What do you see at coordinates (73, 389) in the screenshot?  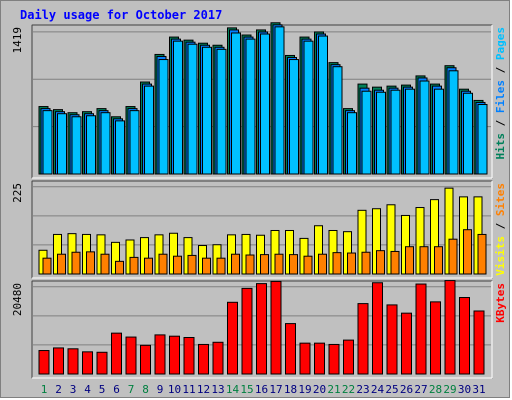 I see `day-label-3: 3` at bounding box center [73, 389].